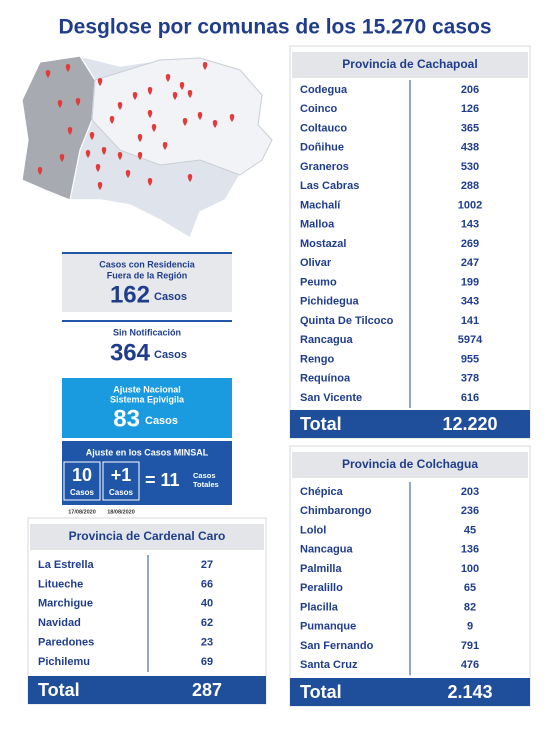 This screenshot has width=555, height=731. Describe the element at coordinates (316, 263) in the screenshot. I see `row-name: Olivar` at that location.